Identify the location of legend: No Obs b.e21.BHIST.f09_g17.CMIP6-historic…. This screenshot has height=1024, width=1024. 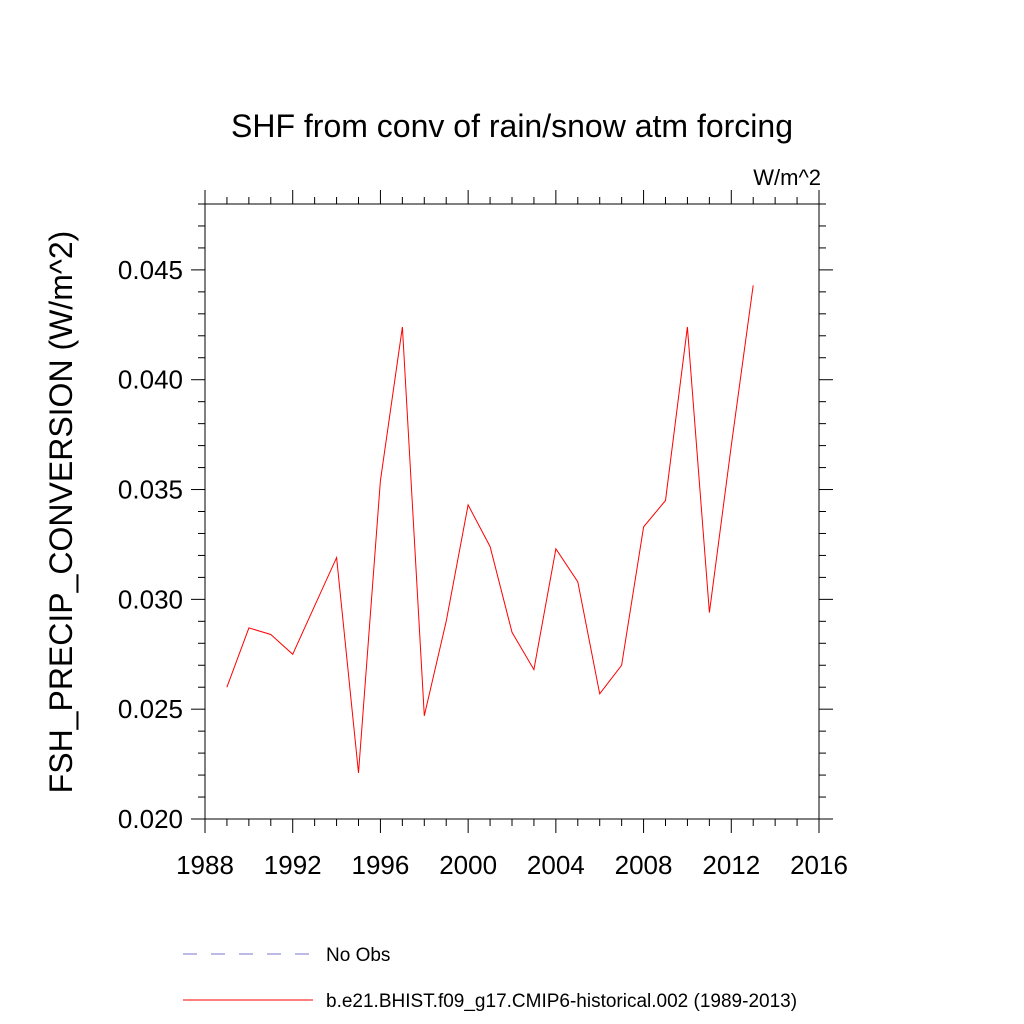
(490, 978).